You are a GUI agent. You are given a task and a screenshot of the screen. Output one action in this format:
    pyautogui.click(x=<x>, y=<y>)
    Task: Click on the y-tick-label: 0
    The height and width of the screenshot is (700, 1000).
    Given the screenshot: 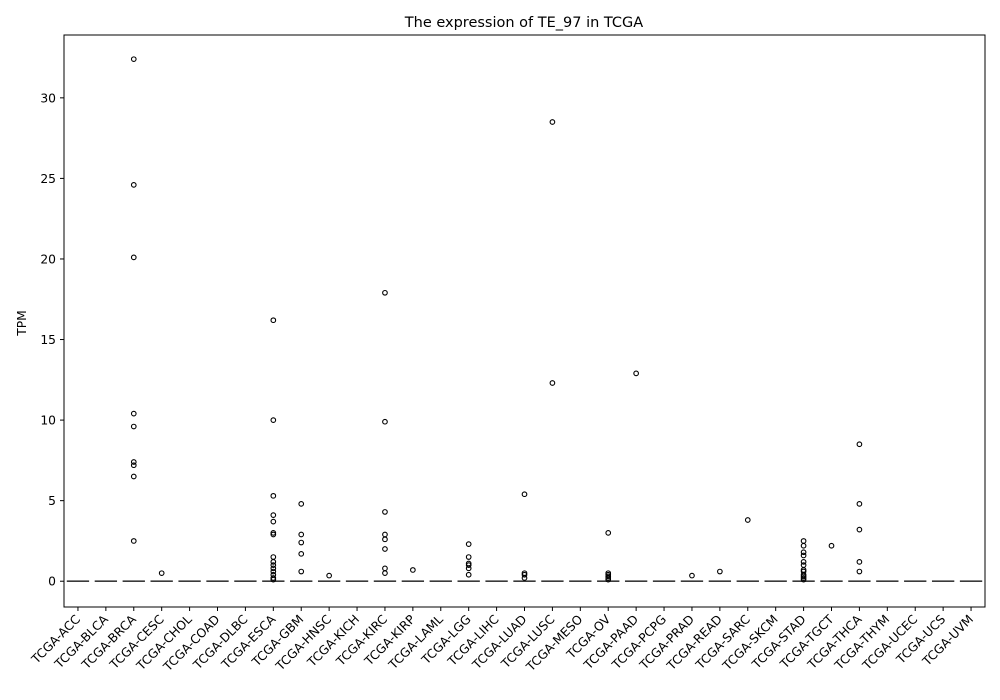 What is the action you would take?
    pyautogui.click(x=52, y=582)
    